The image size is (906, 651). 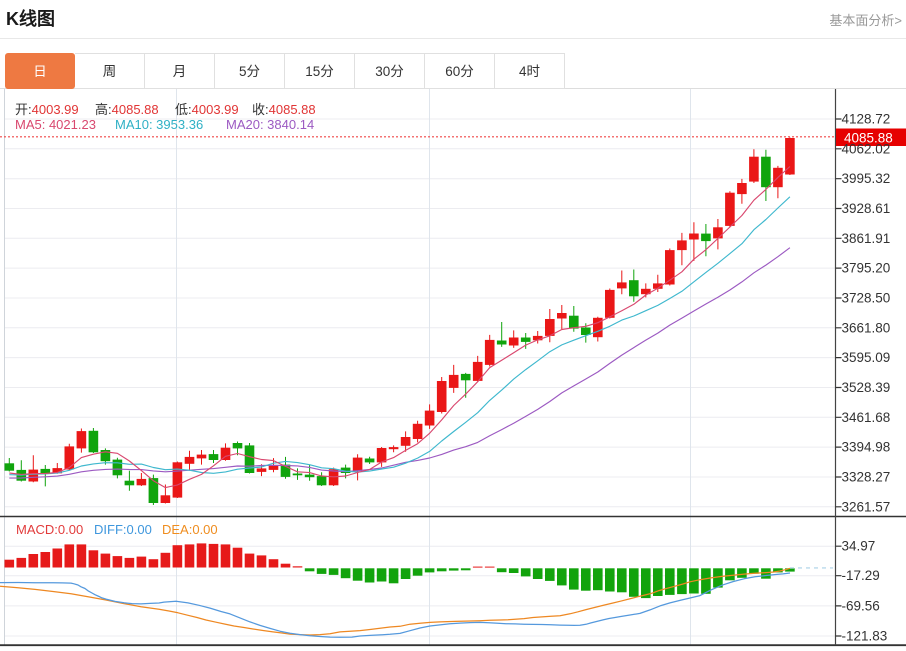 What do you see at coordinates (866, 148) in the screenshot?
I see `svg-text: 4062.02` at bounding box center [866, 148].